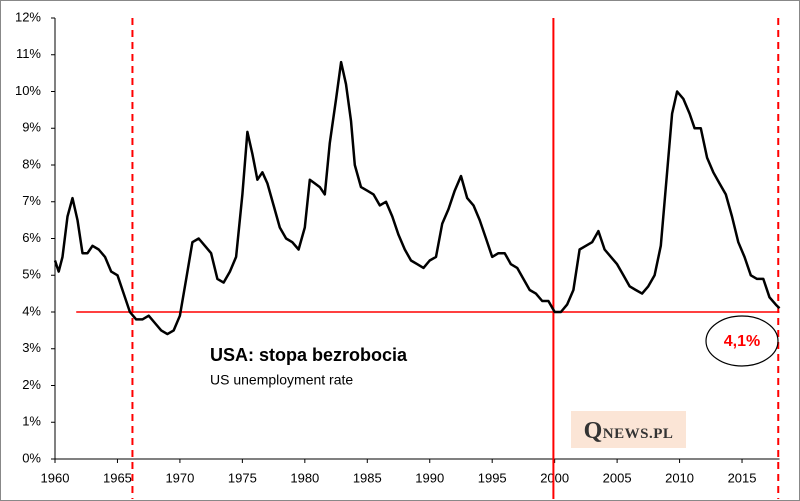  Describe the element at coordinates (179, 477) in the screenshot. I see `x-tick-label: 1970` at that location.